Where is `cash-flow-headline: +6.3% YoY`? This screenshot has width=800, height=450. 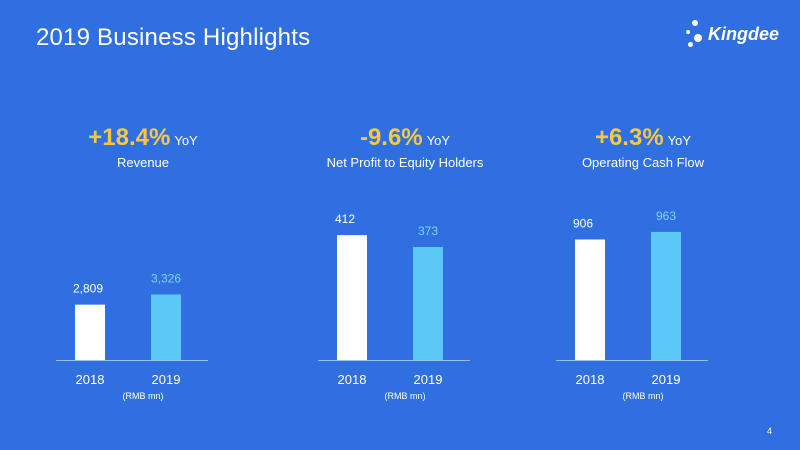 cash-flow-headline: +6.3% YoY is located at coordinates (643, 138).